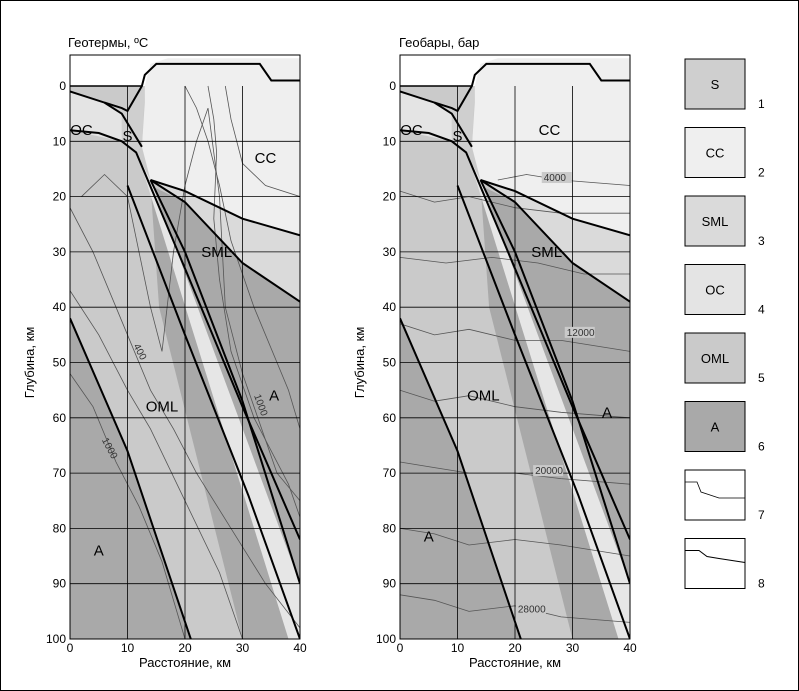 Image resolution: width=799 pixels, height=691 pixels. I want to click on legend-number: 4, so click(761, 310).